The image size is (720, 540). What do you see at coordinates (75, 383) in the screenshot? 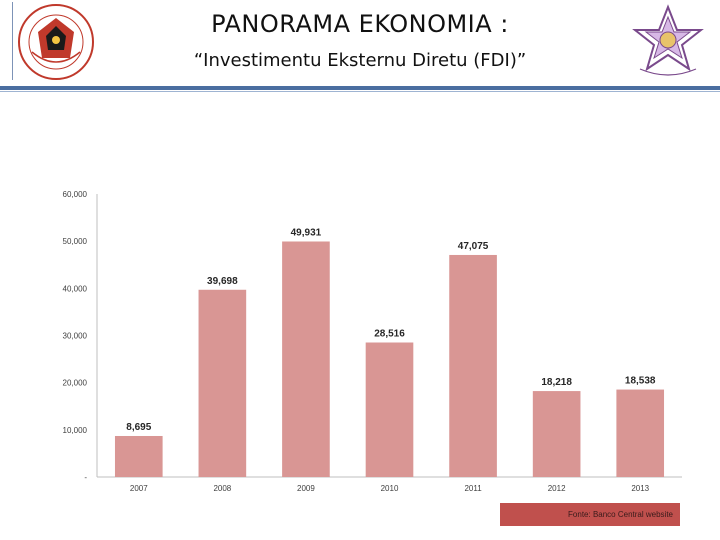
I see `y-tick-label: 20,000` at bounding box center [75, 383].